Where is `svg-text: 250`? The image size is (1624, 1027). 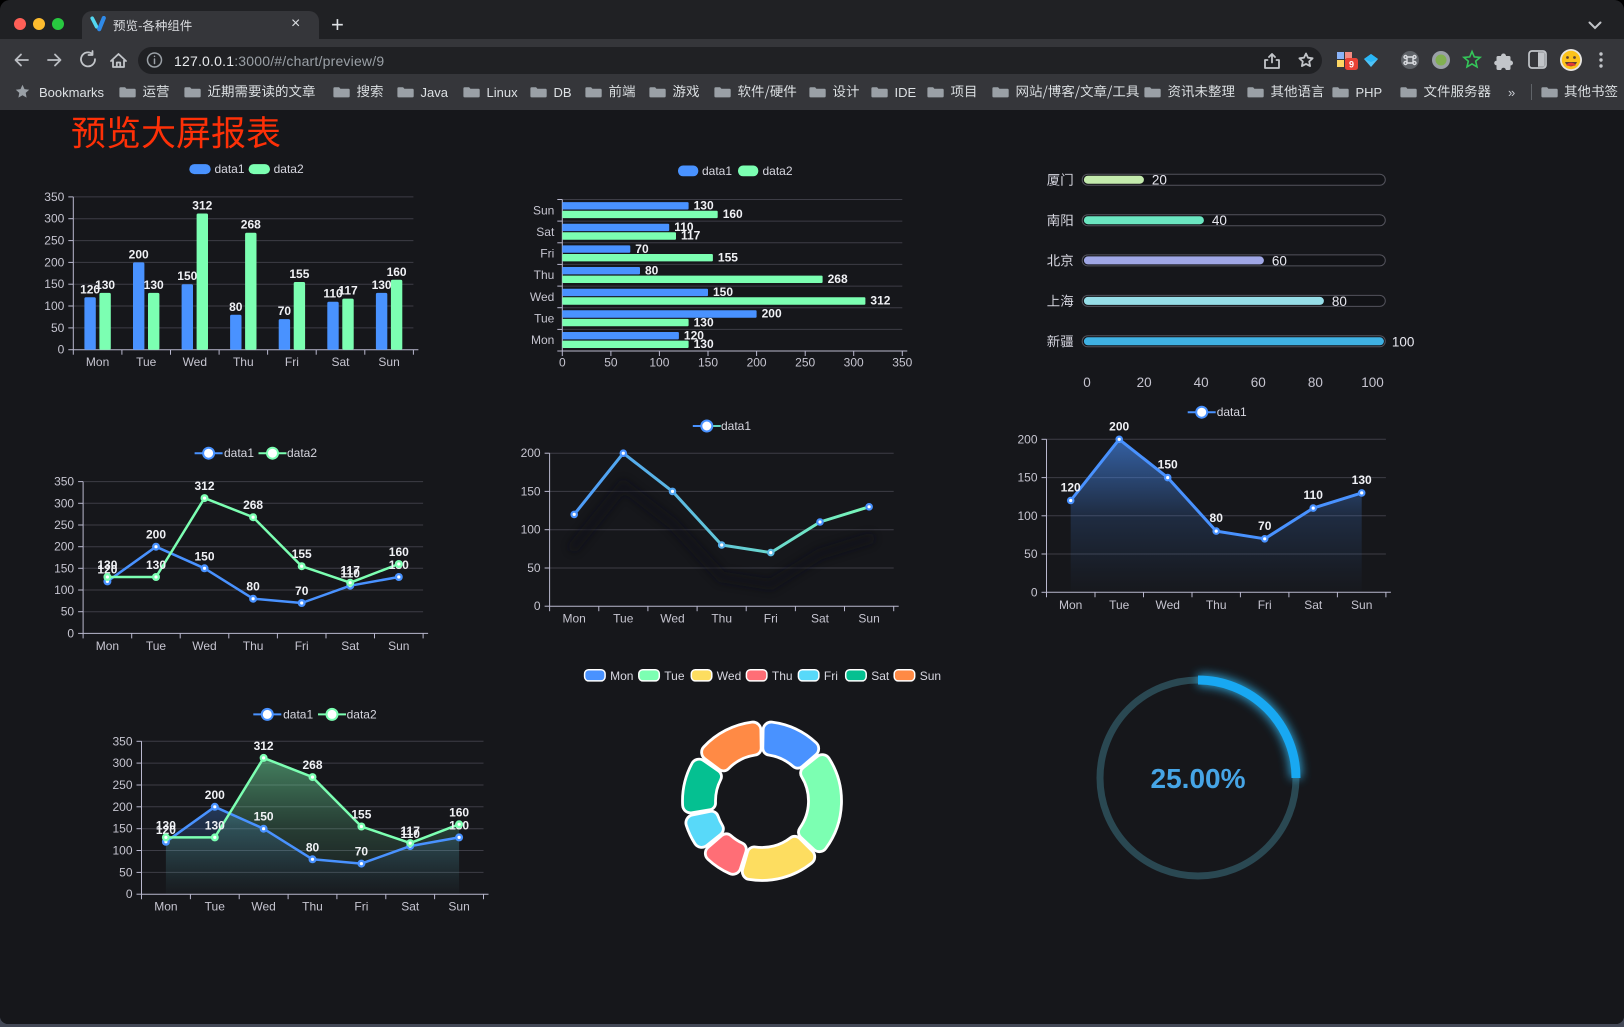
svg-text: 250 is located at coordinates (54, 241).